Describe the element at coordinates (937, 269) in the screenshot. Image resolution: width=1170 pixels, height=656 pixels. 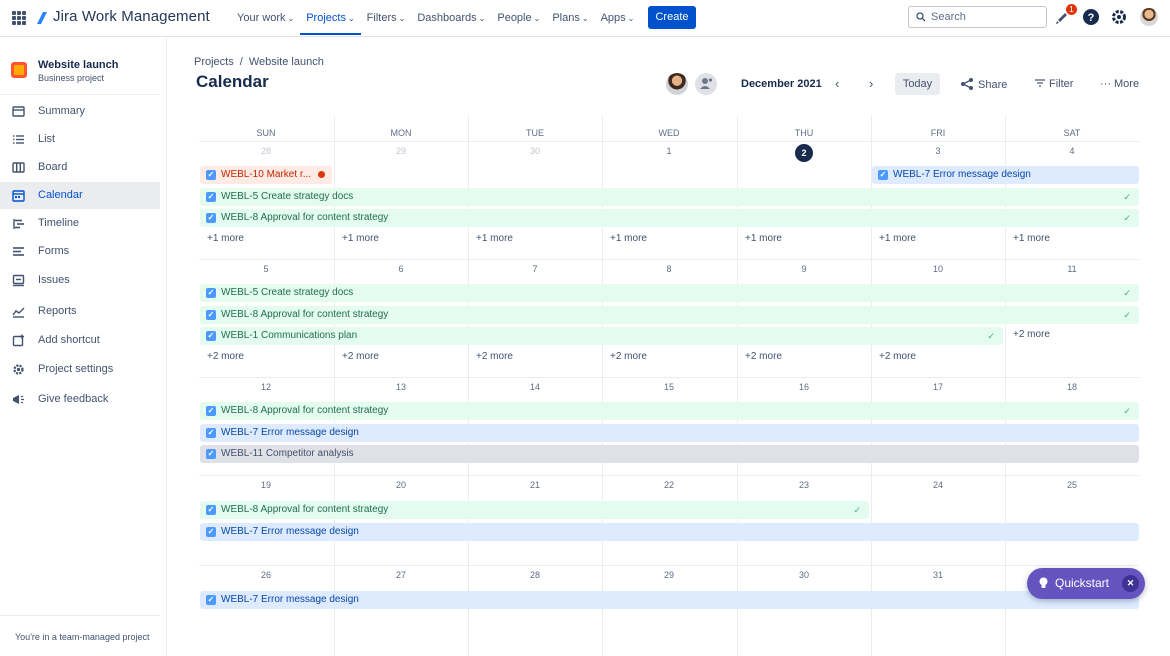
I see `day-number: 10` at that location.